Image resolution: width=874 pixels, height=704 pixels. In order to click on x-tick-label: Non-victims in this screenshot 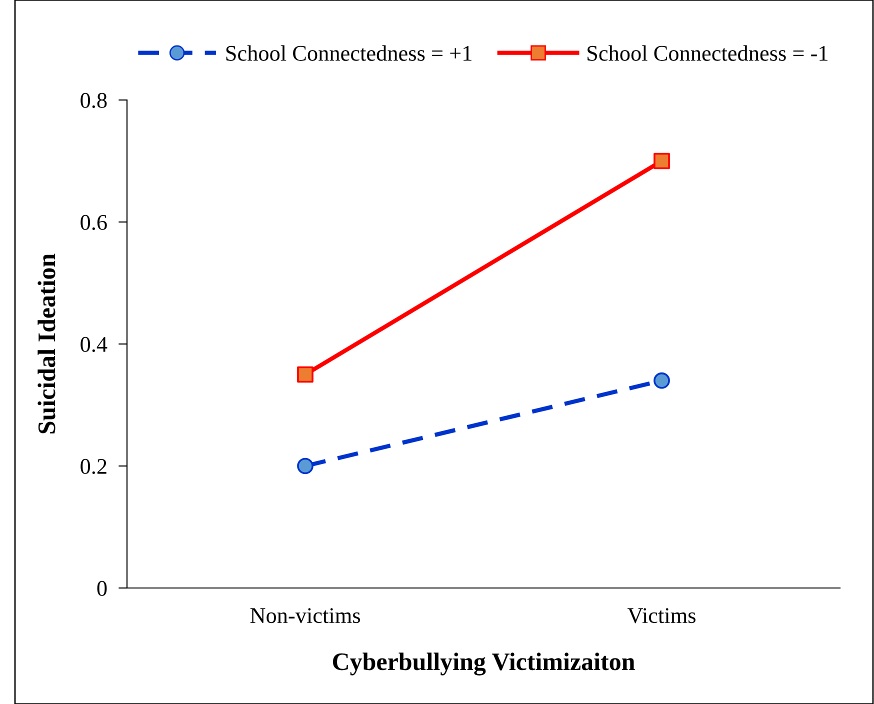, I will do `click(305, 616)`.